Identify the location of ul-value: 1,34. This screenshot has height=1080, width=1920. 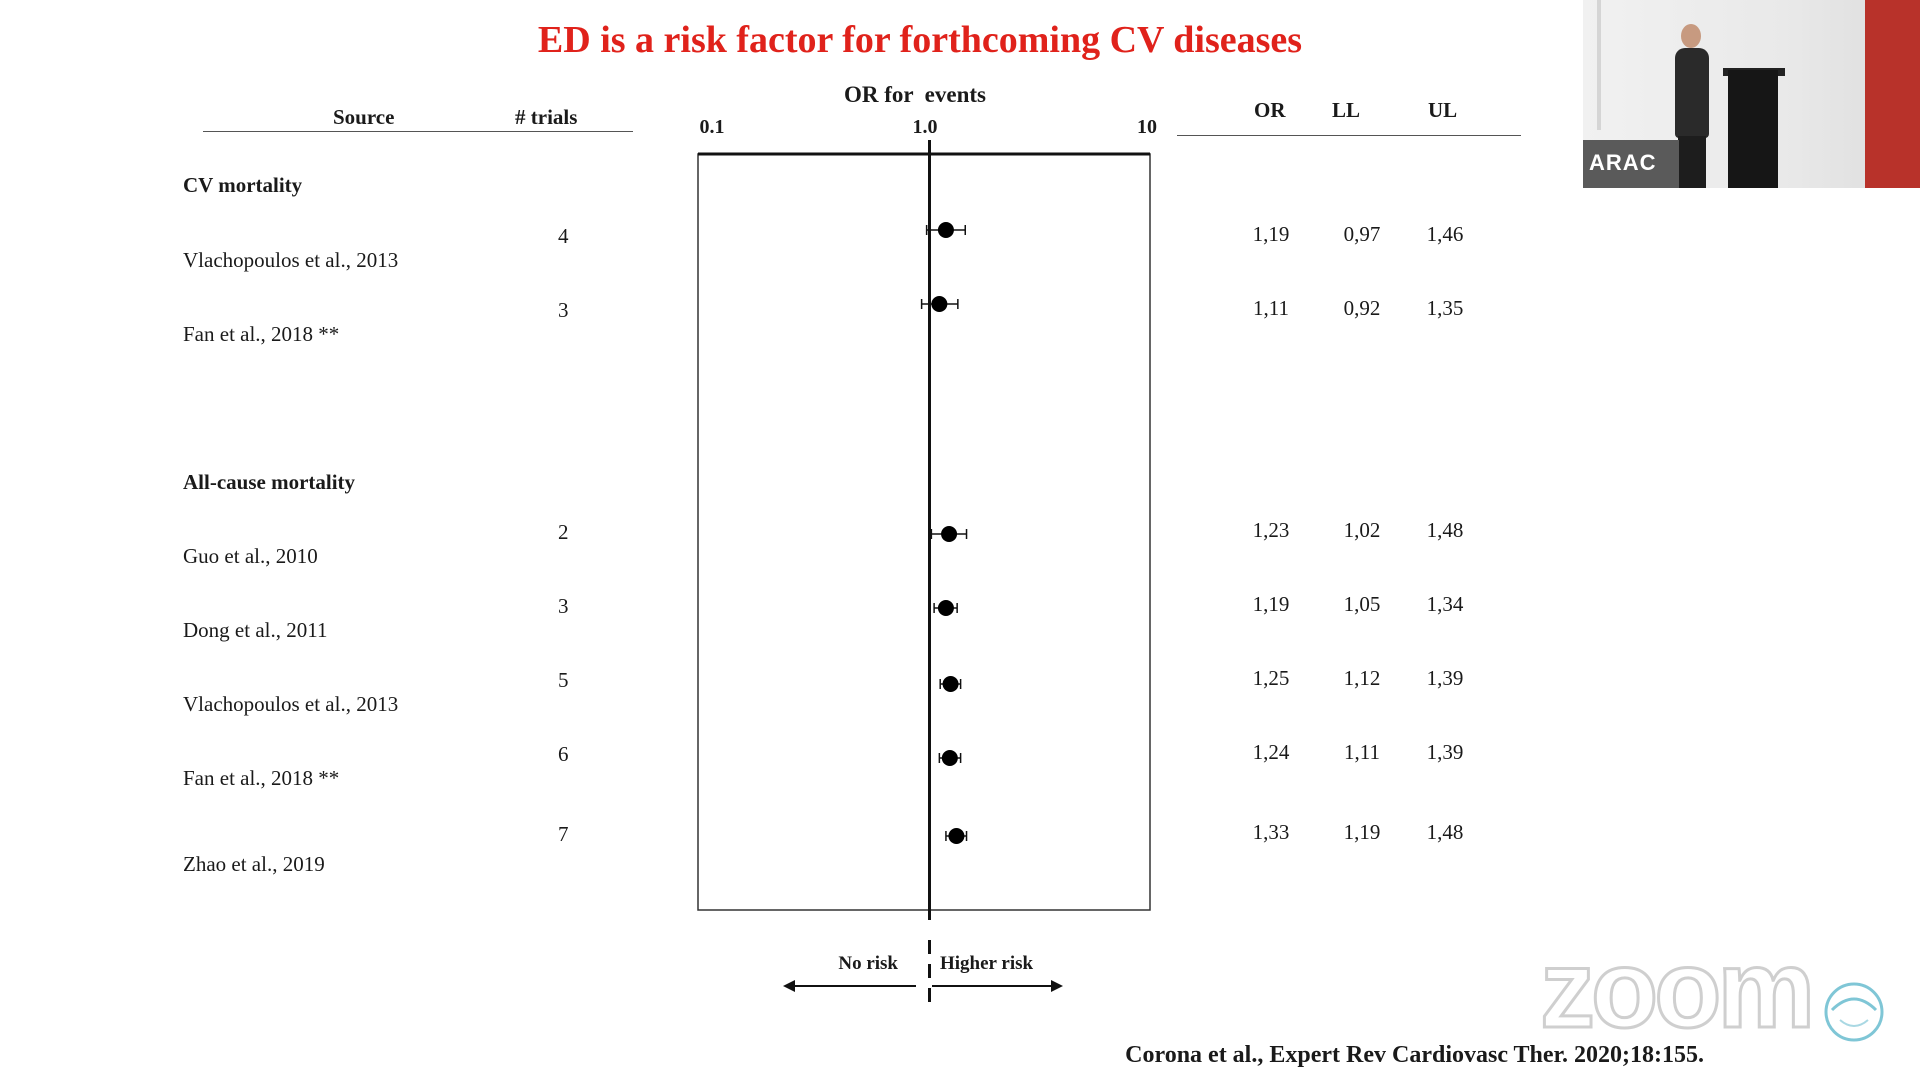
(1445, 604).